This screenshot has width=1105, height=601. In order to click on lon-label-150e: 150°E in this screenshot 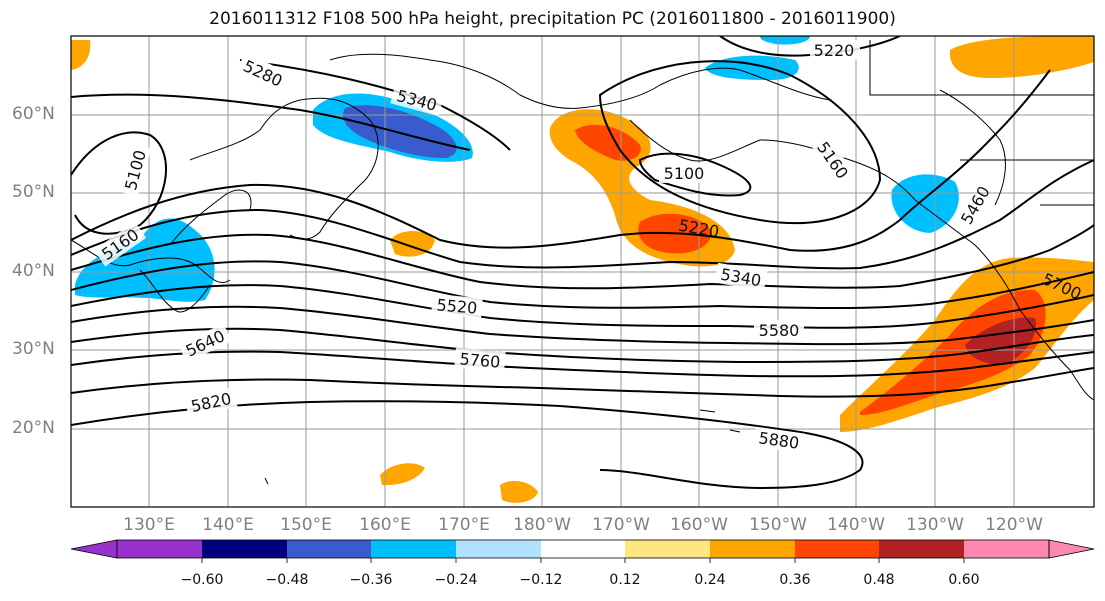, I will do `click(306, 525)`.